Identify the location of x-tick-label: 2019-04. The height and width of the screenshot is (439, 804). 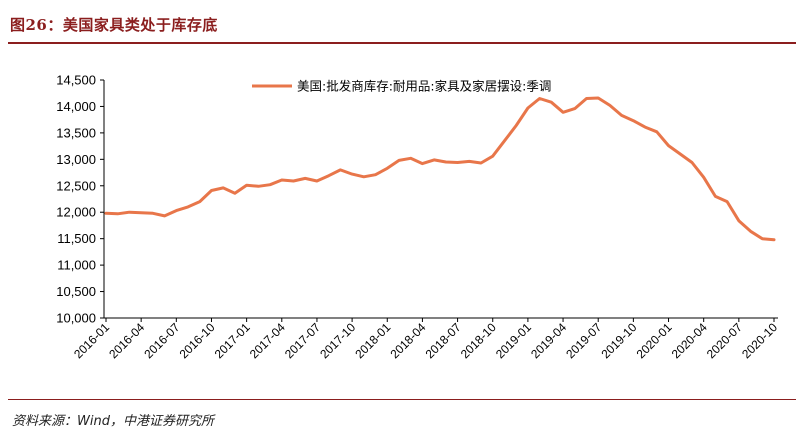
(548, 340).